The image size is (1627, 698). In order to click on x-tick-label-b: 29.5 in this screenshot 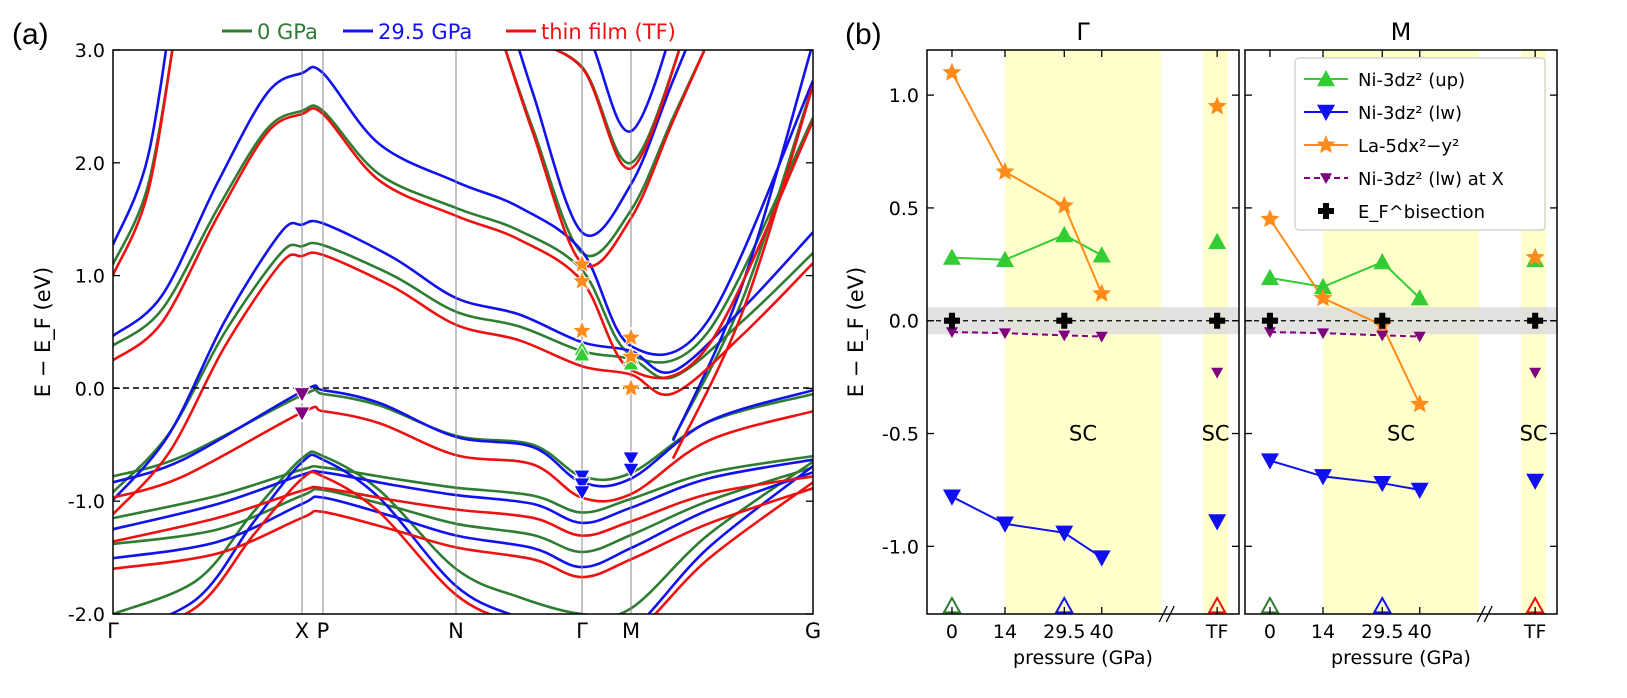, I will do `click(1064, 632)`.